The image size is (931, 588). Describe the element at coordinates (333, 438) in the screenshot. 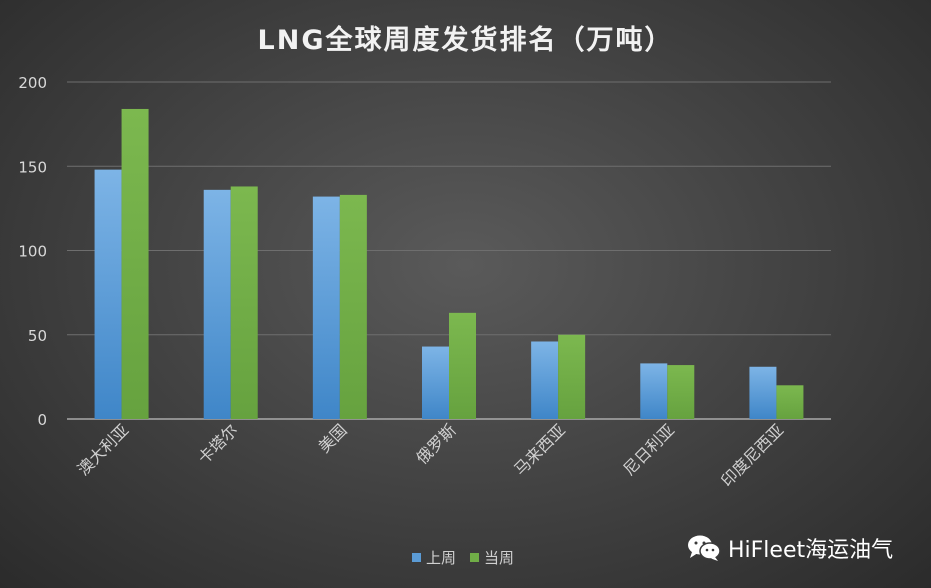

I see `x-tick-label: 美国` at that location.